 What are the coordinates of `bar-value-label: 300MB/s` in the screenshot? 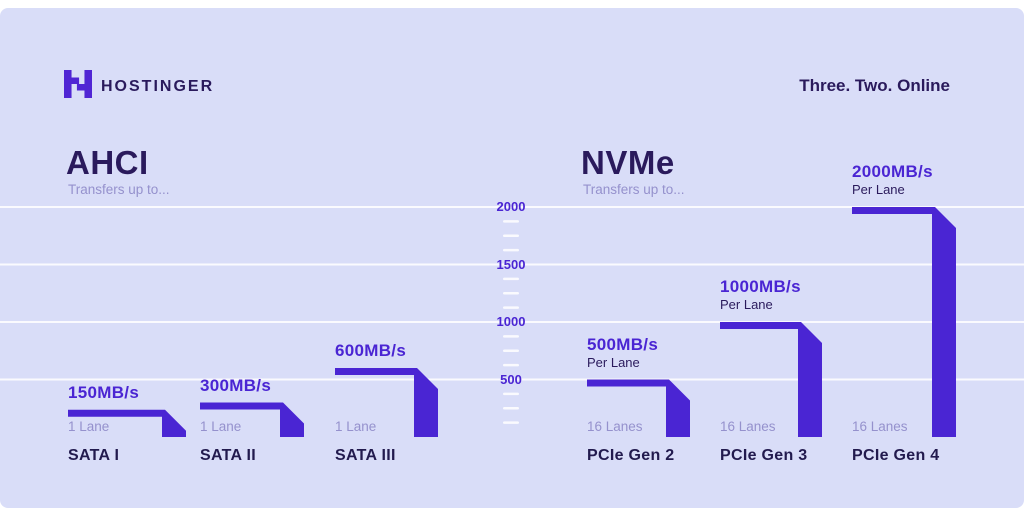 It's located at (236, 385).